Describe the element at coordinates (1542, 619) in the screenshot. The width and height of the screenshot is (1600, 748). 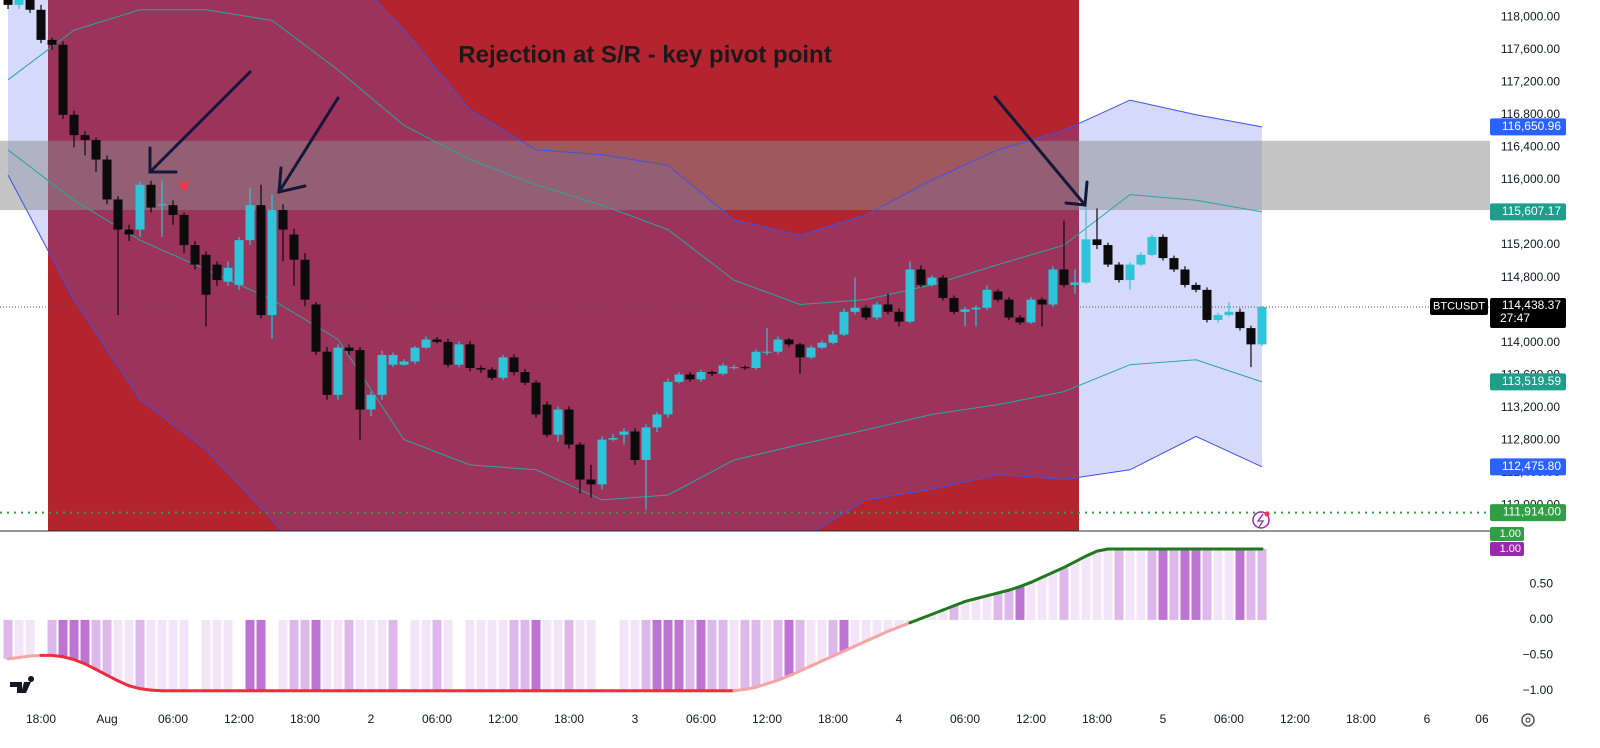
I see `indicator-tick-label: 0.00` at that location.